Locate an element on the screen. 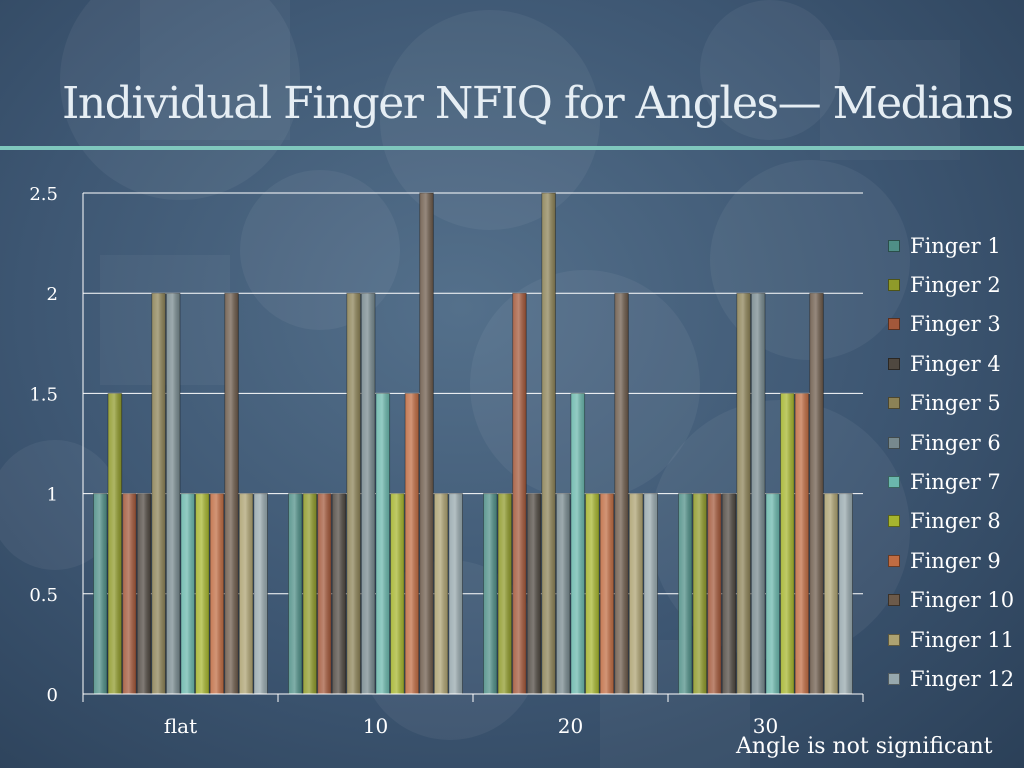 This screenshot has height=768, width=1024. y-tick-label: 1.5 is located at coordinates (43, 394).